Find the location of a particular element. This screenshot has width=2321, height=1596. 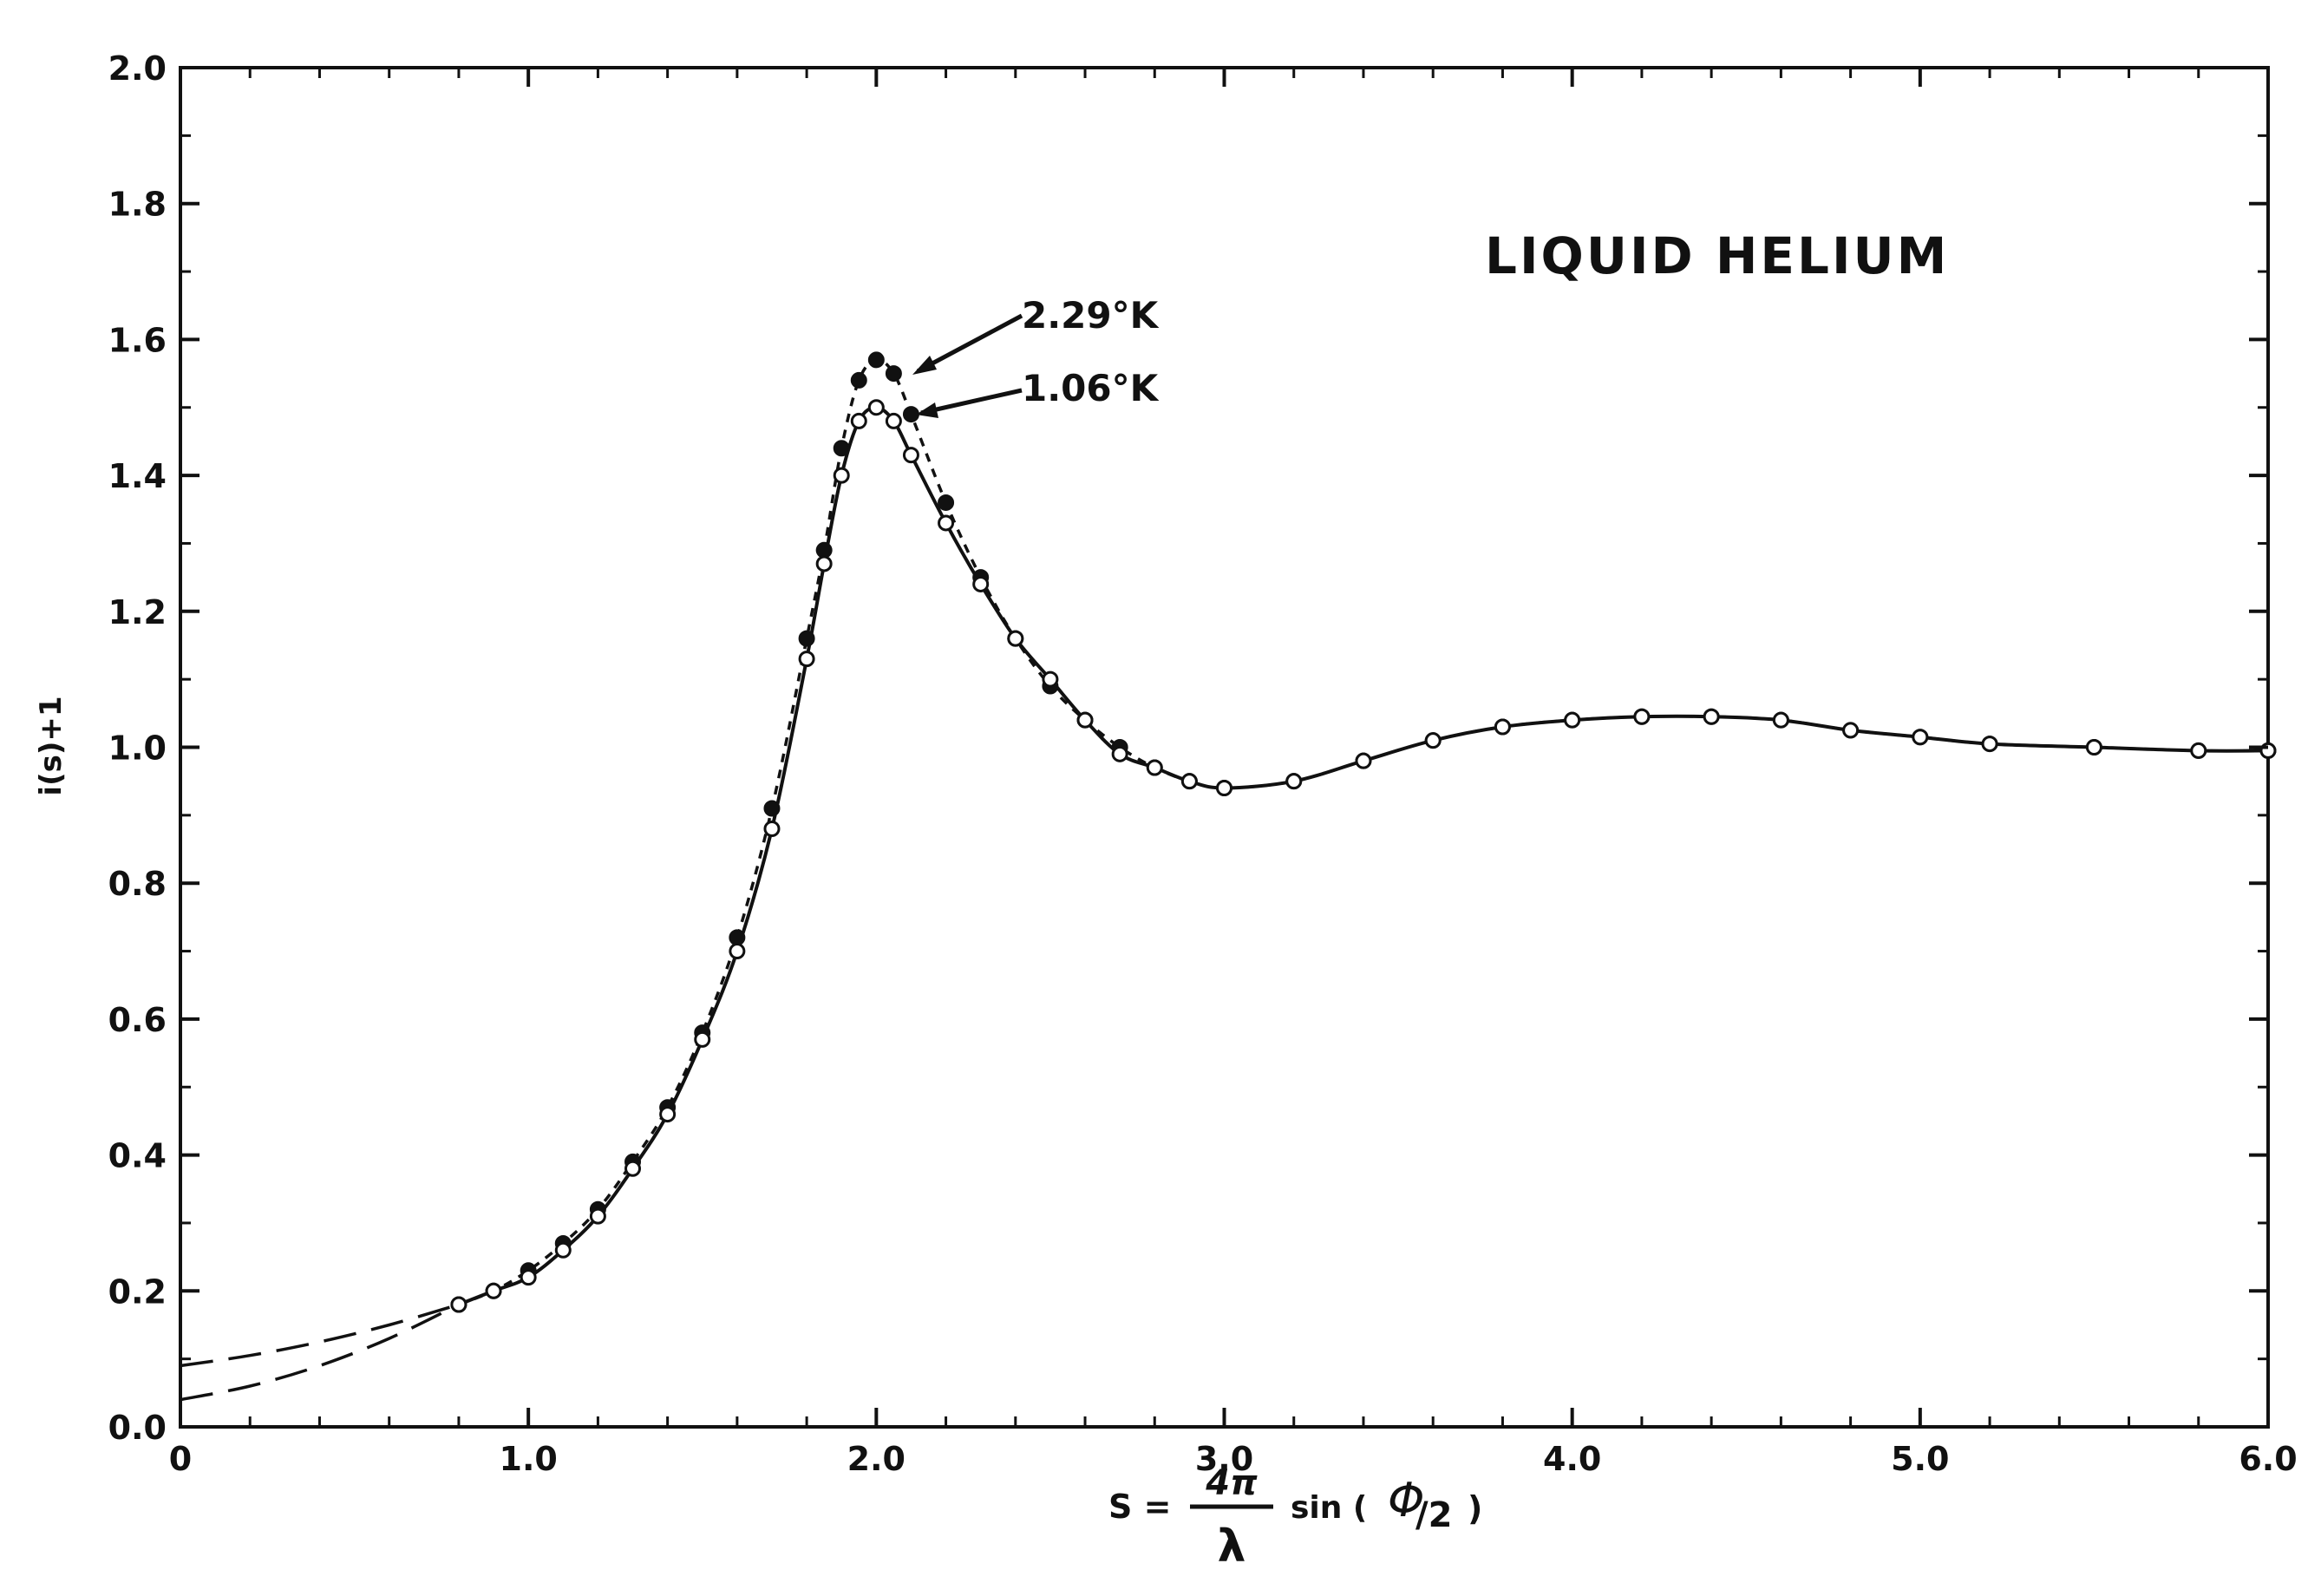

y-tick-label: 0.0 is located at coordinates (137, 1428).